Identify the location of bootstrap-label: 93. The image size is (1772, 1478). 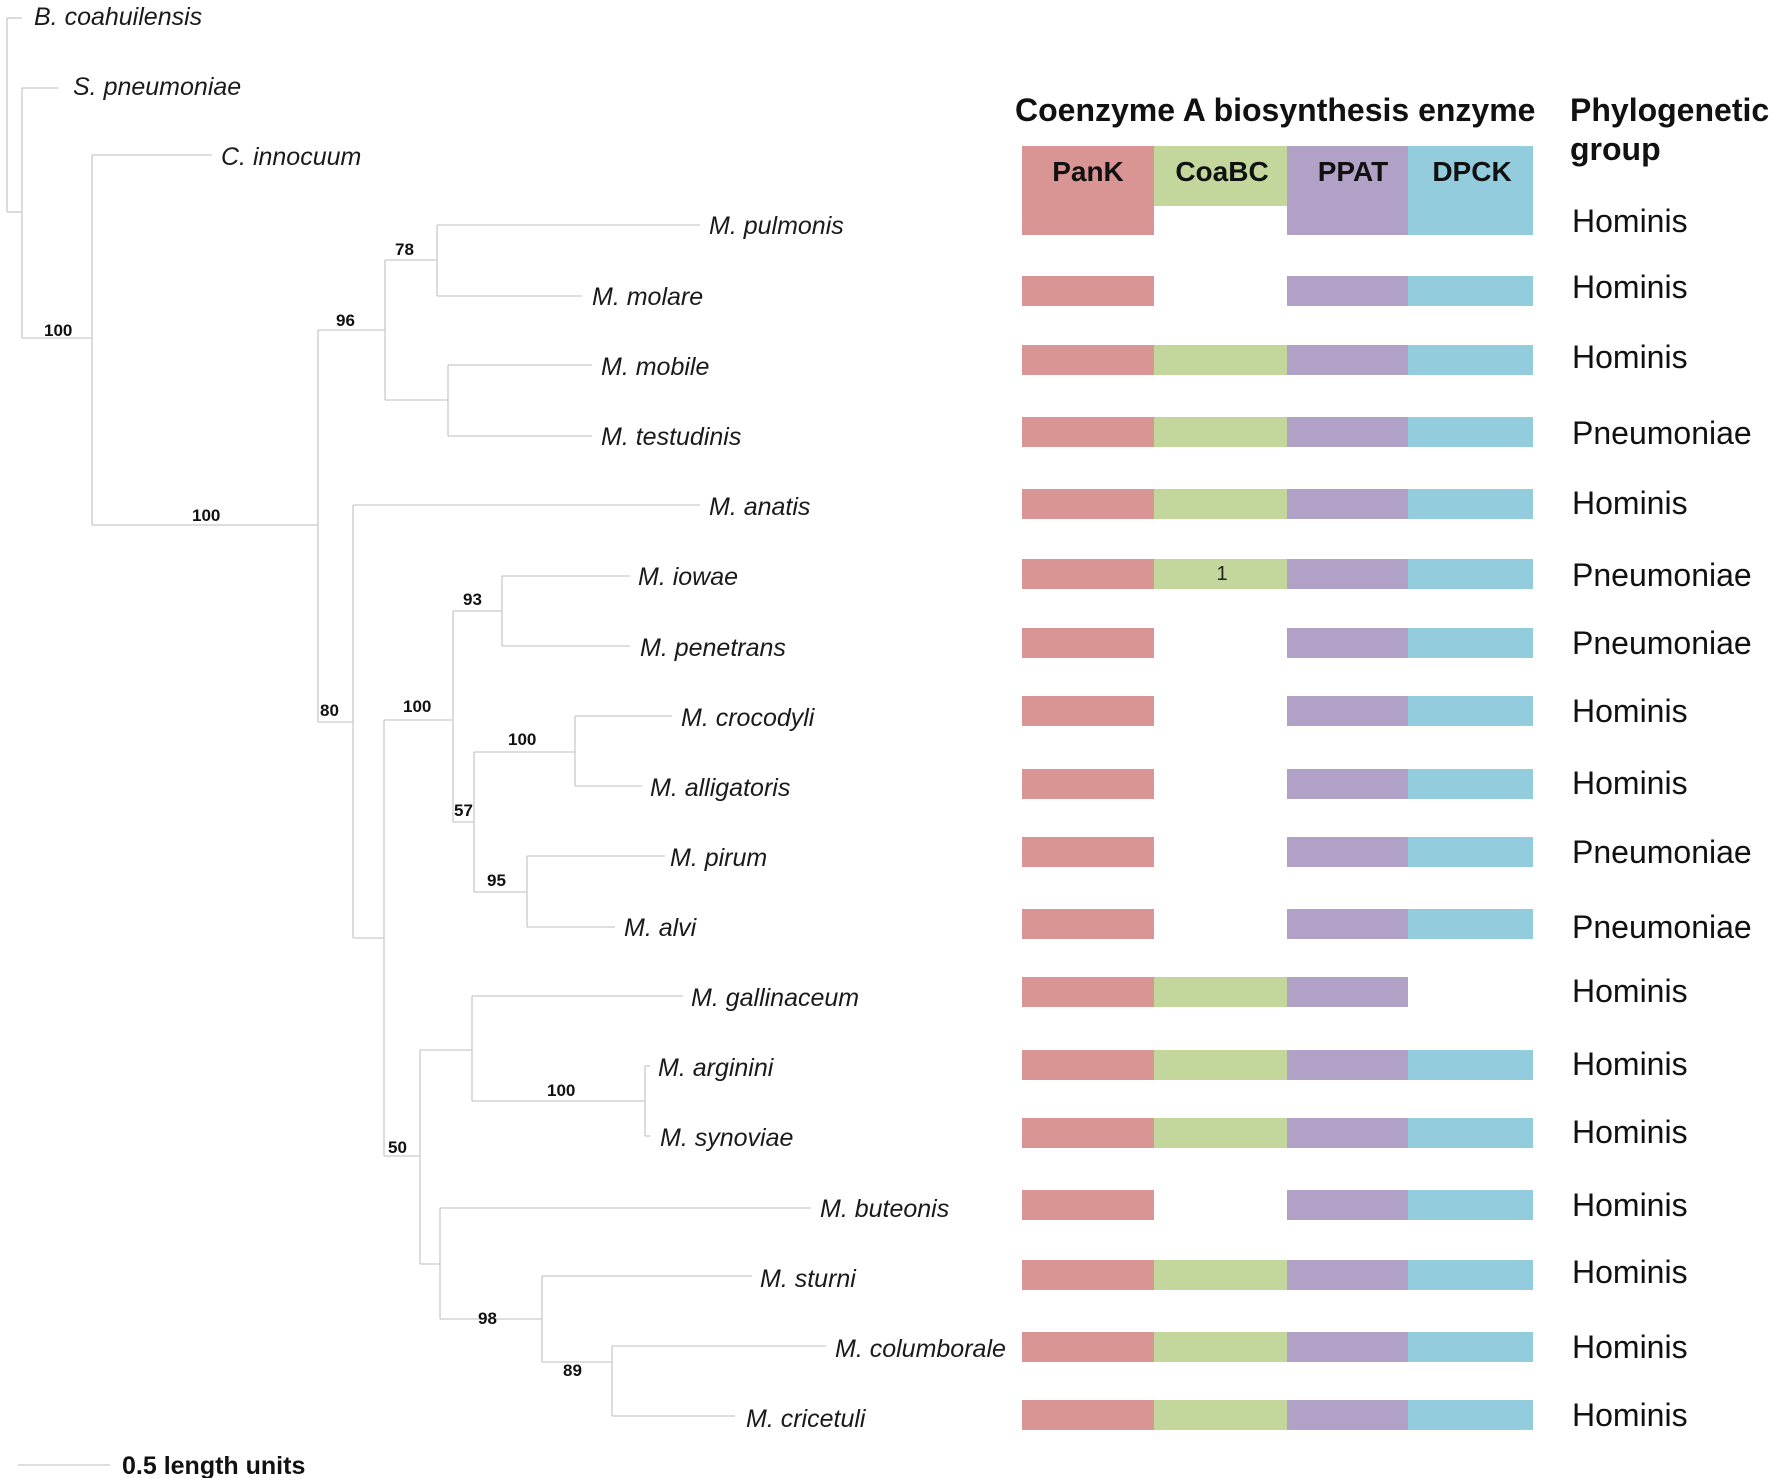
(472, 599).